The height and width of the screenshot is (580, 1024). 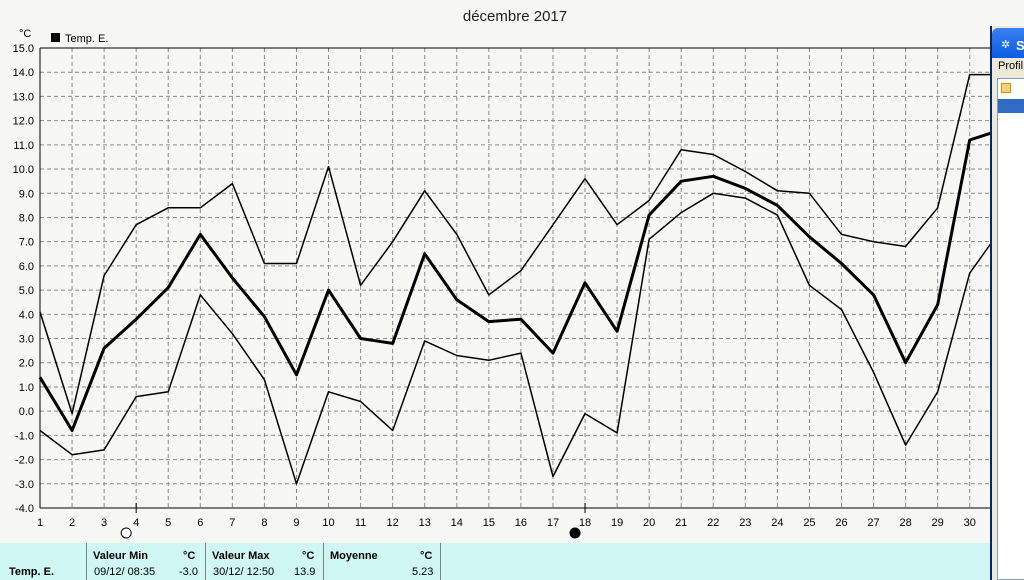 What do you see at coordinates (809, 523) in the screenshot?
I see `x-tick-label: 25` at bounding box center [809, 523].